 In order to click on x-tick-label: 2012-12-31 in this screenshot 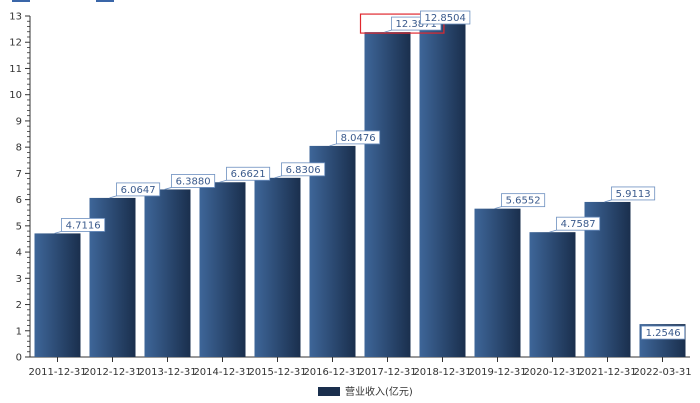, I will do `click(112, 372)`.